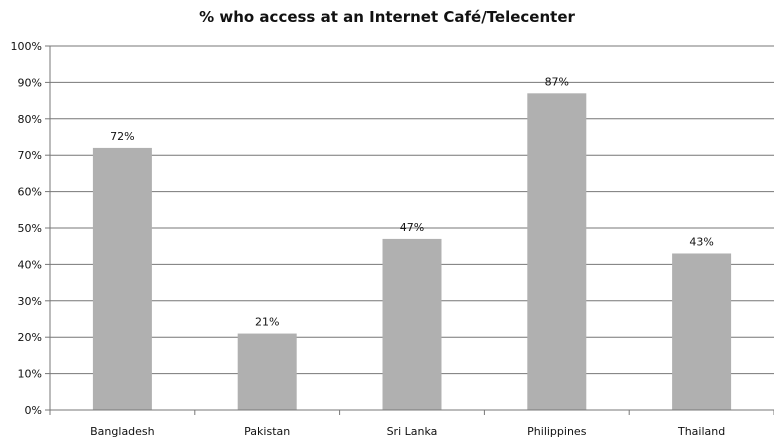  What do you see at coordinates (30, 155) in the screenshot?
I see `y-tick-label: 70%` at bounding box center [30, 155].